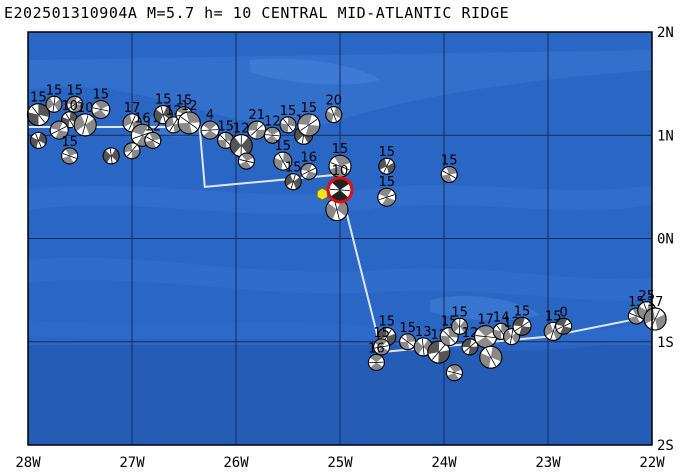 The image size is (685, 475). I want to click on lon-tick-label: 25W, so click(340, 463).